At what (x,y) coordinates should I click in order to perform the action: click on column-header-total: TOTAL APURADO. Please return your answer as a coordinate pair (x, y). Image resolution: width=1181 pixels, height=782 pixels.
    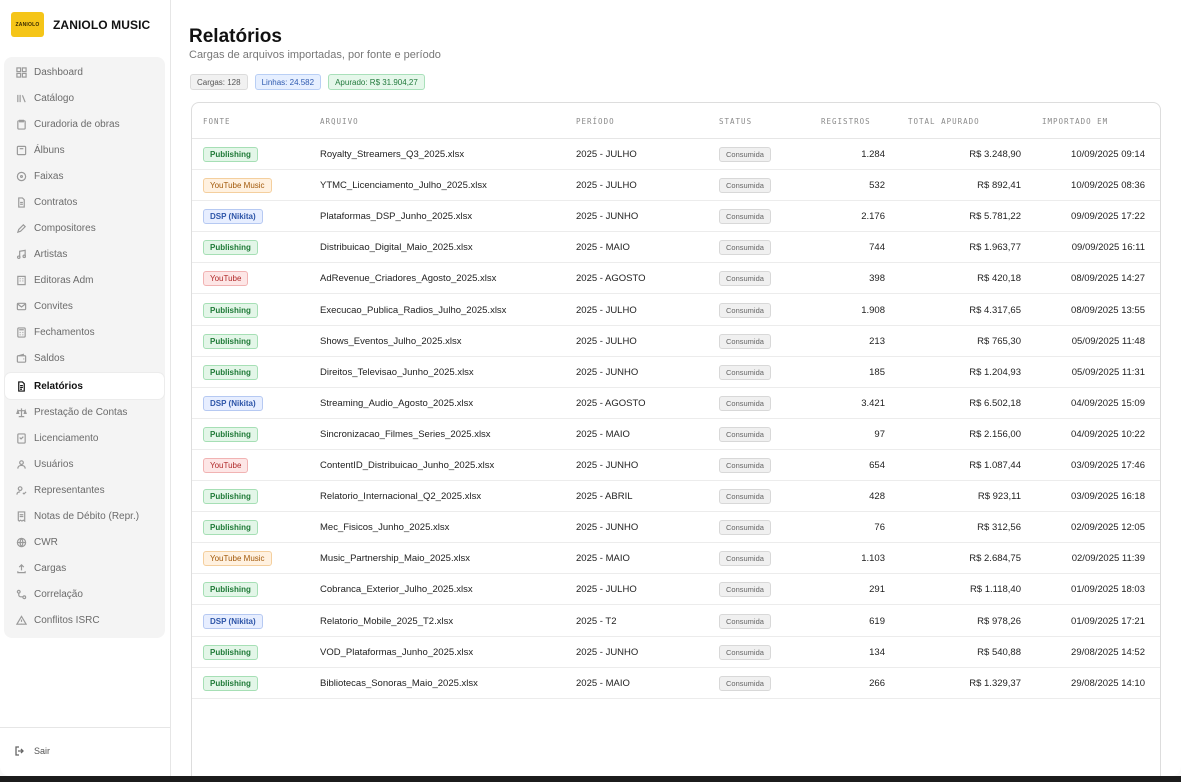
    Looking at the image, I should click on (944, 121).